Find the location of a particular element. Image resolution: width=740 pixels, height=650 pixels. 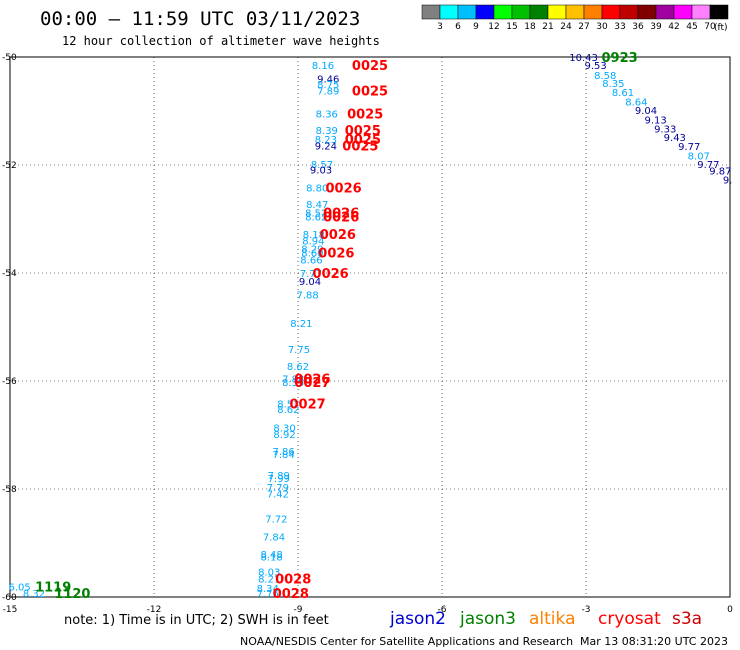

x-tick-label: -12 is located at coordinates (154, 610).